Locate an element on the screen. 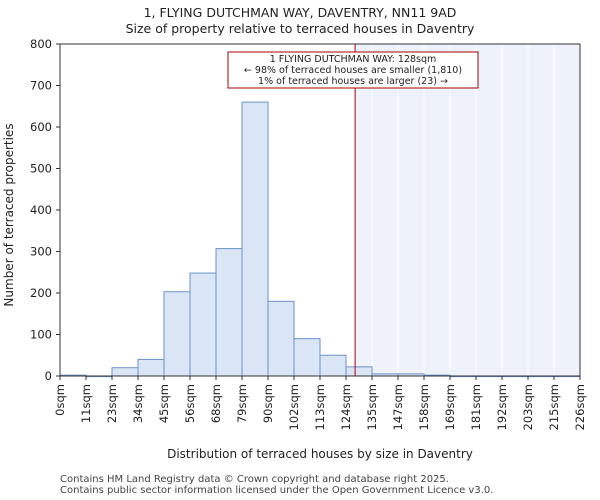 The height and width of the screenshot is (500, 600). x-tick-label: 181sqm is located at coordinates (476, 407).